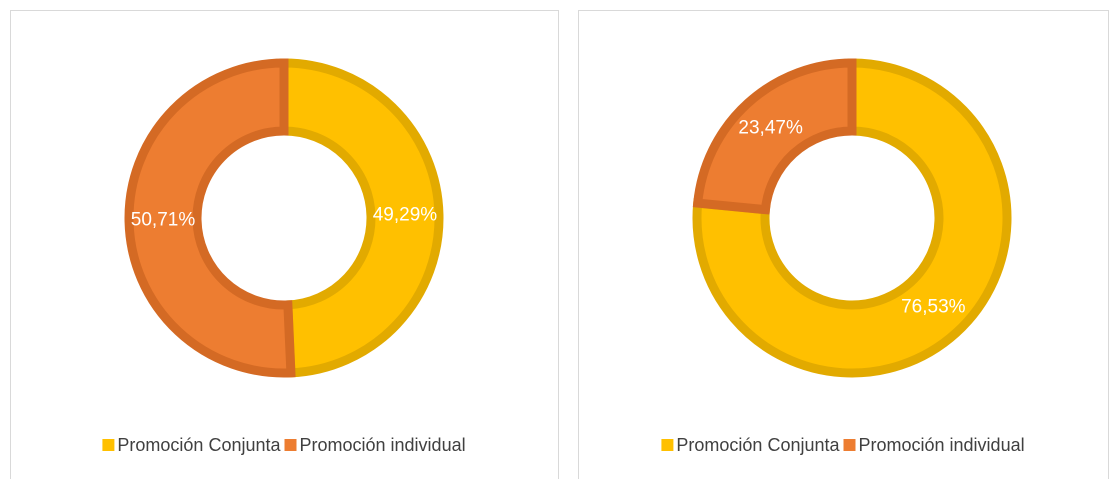  I want to click on data-label: 23,47%, so click(770, 127).